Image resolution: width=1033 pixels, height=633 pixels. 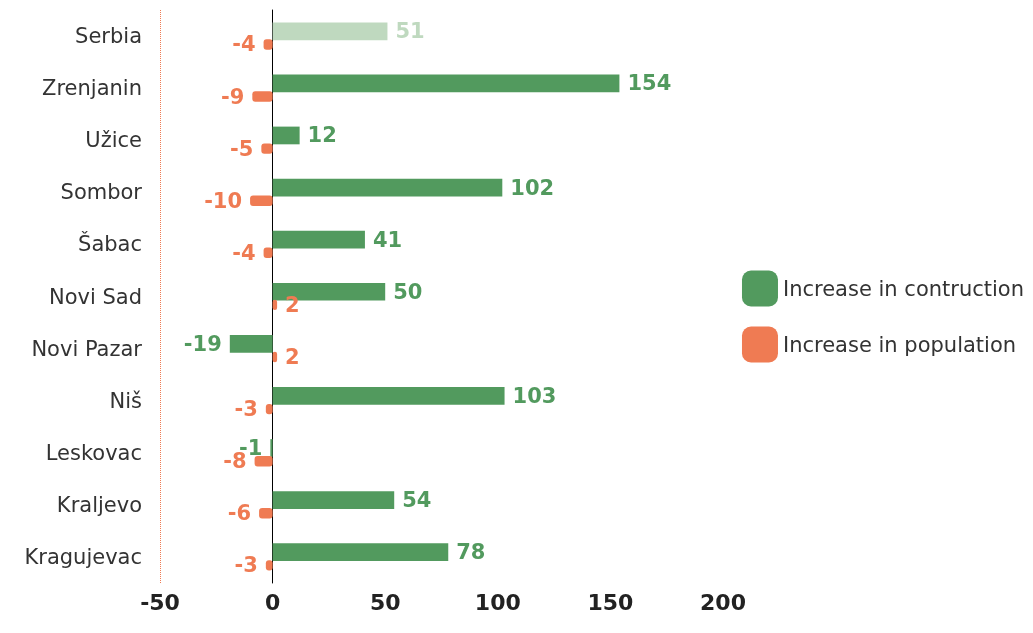 What do you see at coordinates (903, 288) in the screenshot?
I see `legend-label: Increase in contruction` at bounding box center [903, 288].